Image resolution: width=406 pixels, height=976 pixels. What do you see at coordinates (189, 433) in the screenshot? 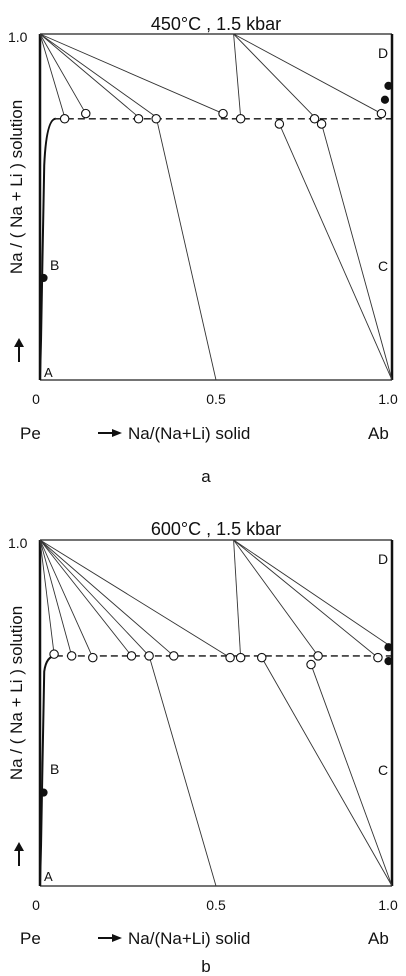
I see `panel-a-x-axis-label: Na/(Na+Li) solid` at bounding box center [189, 433].